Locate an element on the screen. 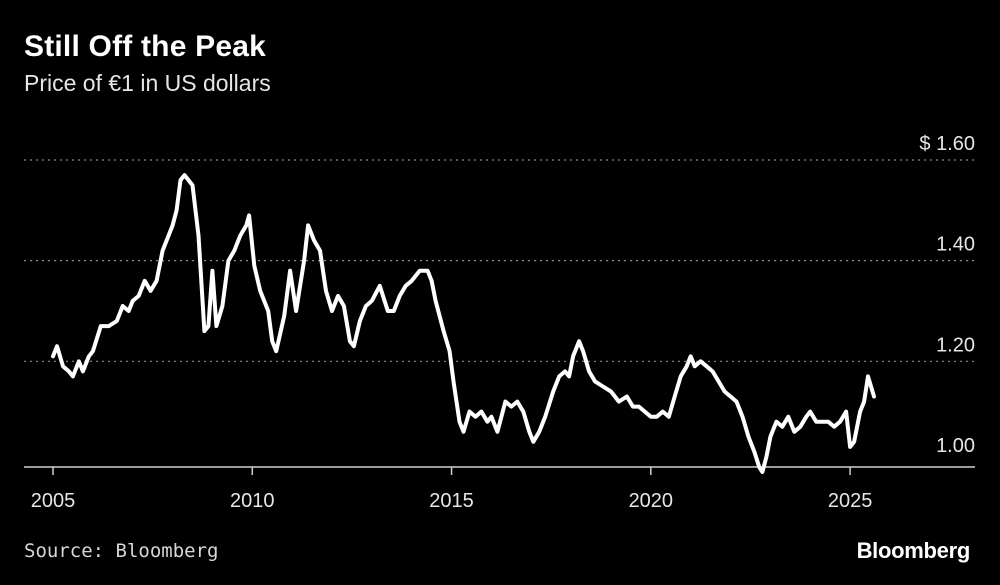 This screenshot has width=1000, height=585. x-axis: 2005 2010 2015 2020 2025 is located at coordinates (499, 489).